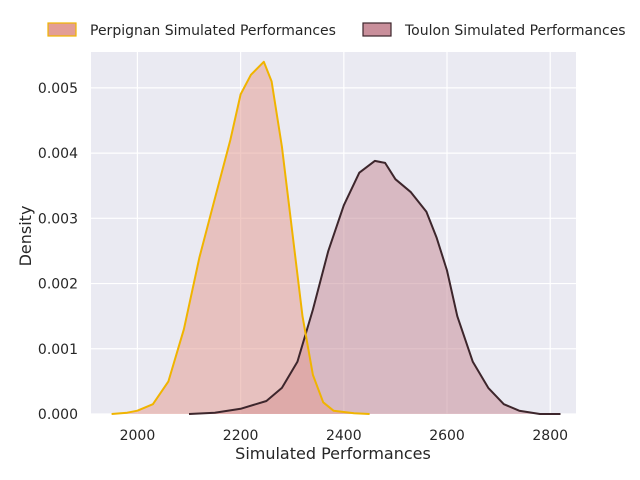 This screenshot has width=640, height=480. Describe the element at coordinates (58, 350) in the screenshot. I see `y-tick-label-1: 0.001` at that location.